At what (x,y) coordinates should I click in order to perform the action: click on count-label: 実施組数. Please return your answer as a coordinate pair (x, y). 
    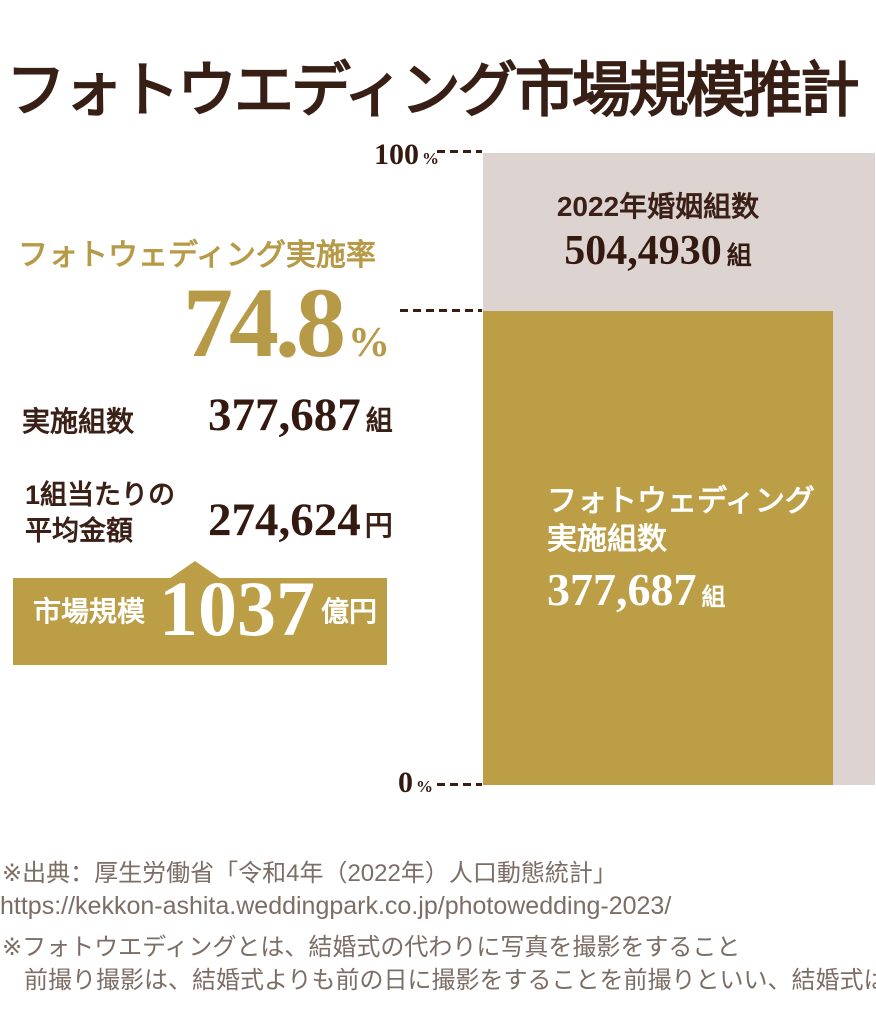
    Looking at the image, I should click on (78, 421).